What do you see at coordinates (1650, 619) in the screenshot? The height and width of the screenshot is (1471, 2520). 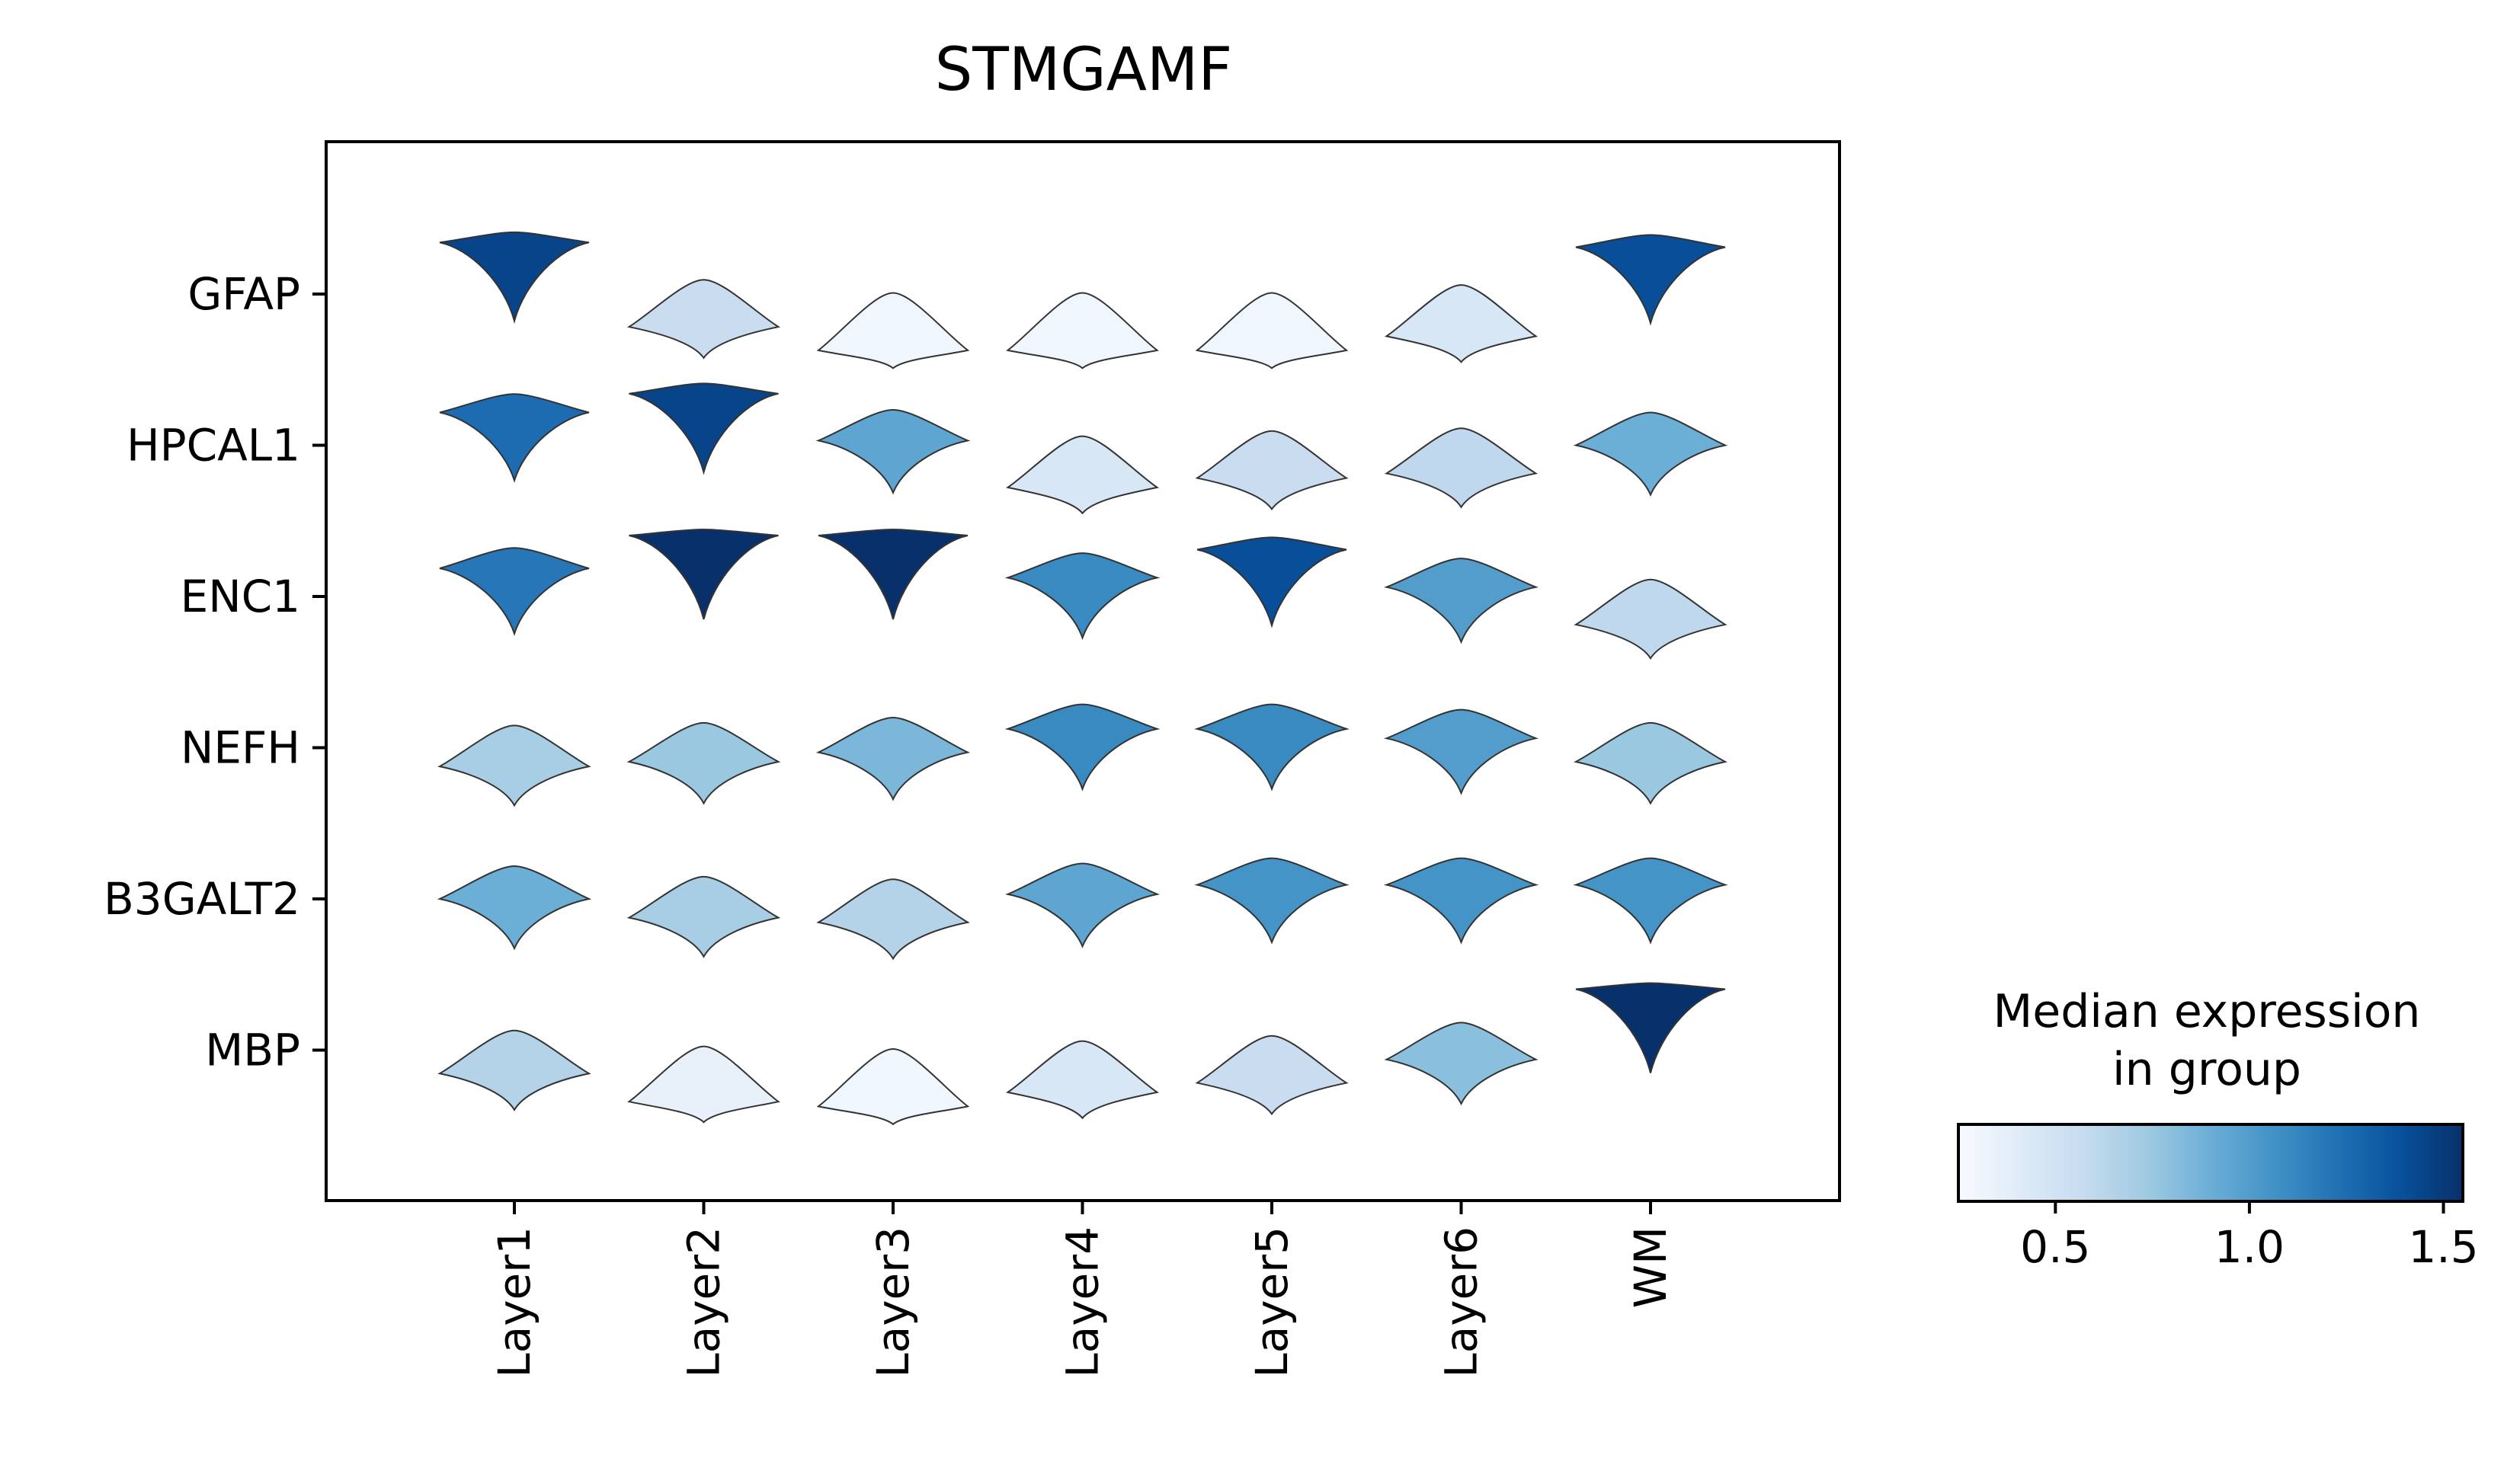 I see `violin-enc1-wm` at bounding box center [1650, 619].